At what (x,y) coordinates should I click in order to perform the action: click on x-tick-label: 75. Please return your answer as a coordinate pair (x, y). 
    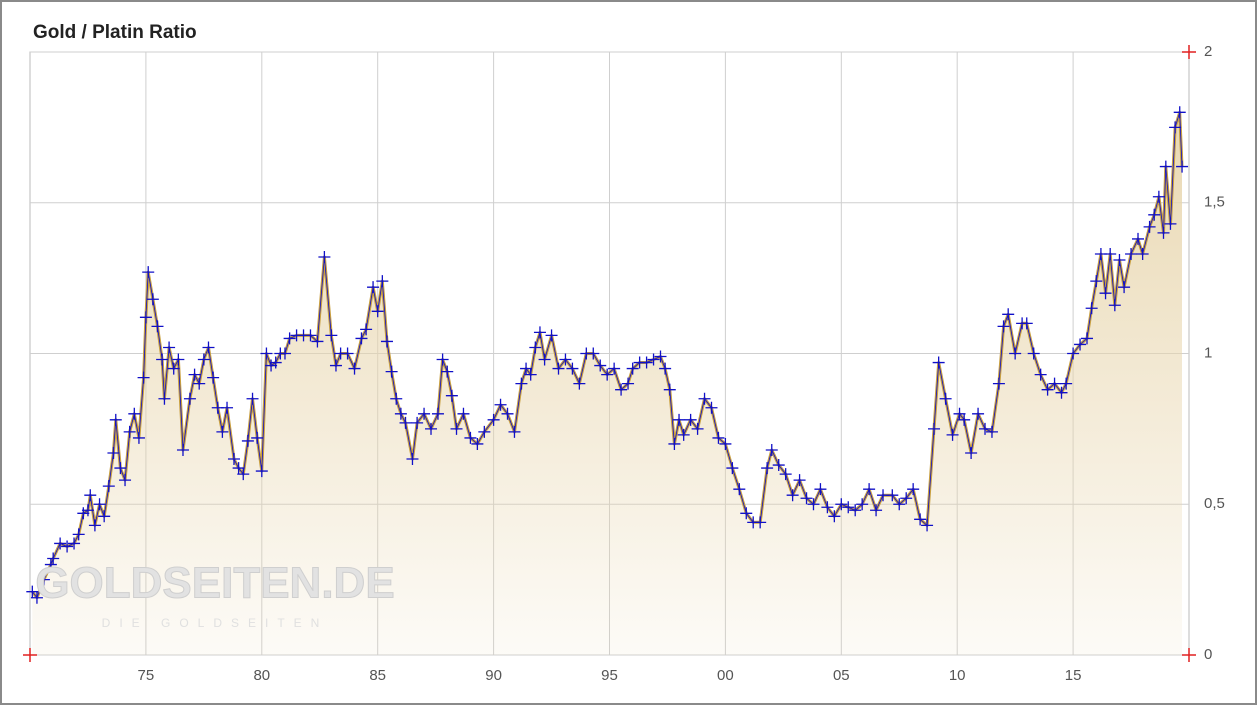
    Looking at the image, I should click on (146, 675).